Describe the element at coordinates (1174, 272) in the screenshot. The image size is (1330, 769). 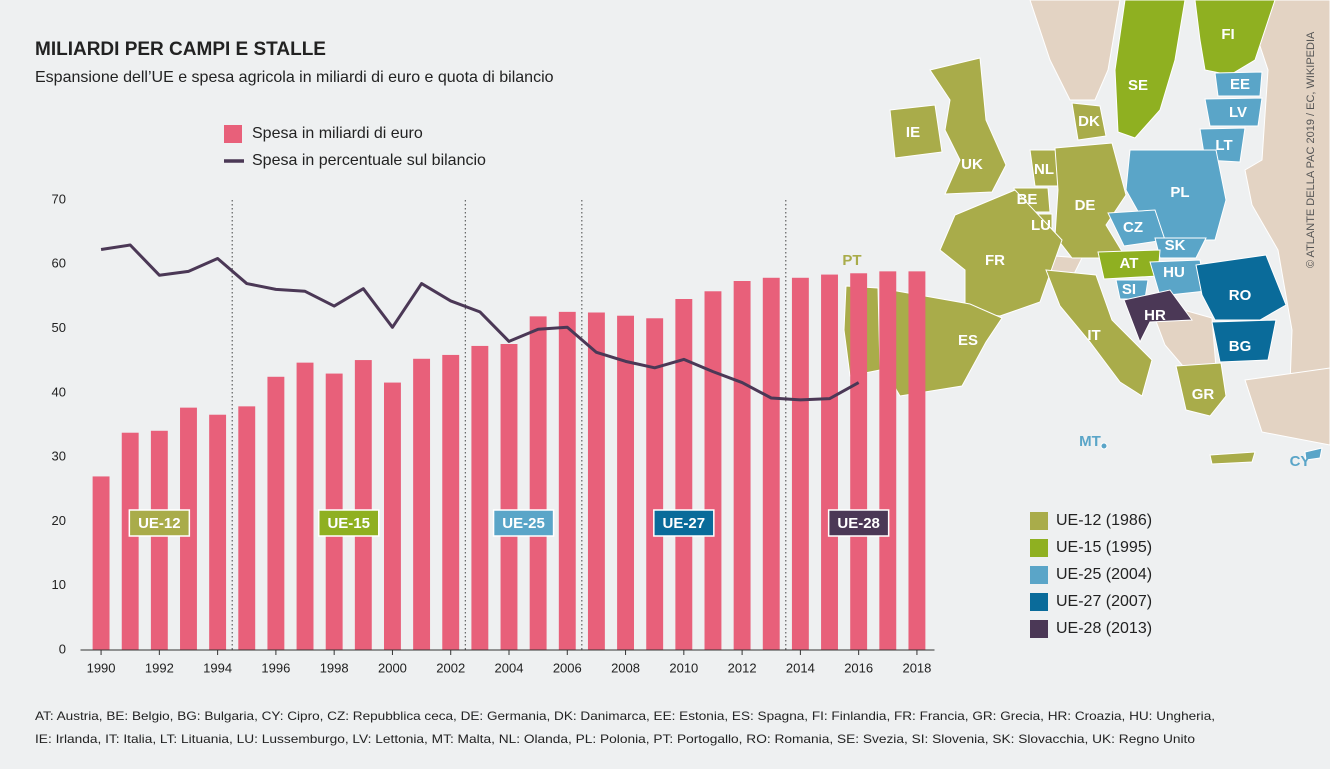
I see `country-label: HU` at that location.